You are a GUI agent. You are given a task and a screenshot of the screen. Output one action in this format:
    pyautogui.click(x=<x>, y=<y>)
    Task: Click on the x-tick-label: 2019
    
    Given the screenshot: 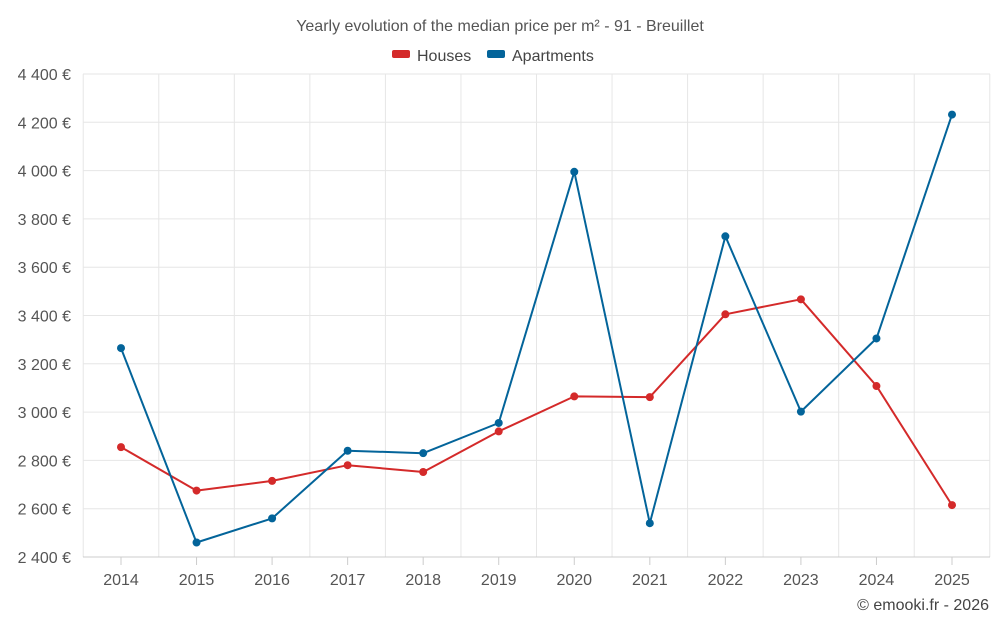 What is the action you would take?
    pyautogui.click(x=499, y=580)
    